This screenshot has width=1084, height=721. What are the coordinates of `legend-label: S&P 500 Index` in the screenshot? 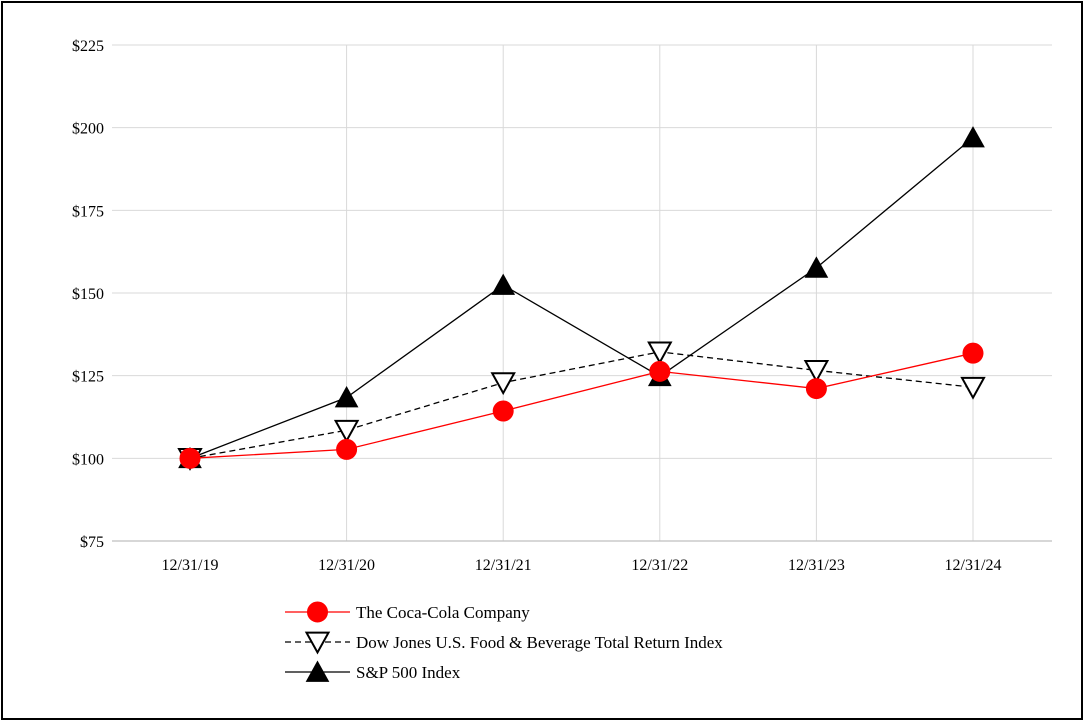 It's located at (408, 672).